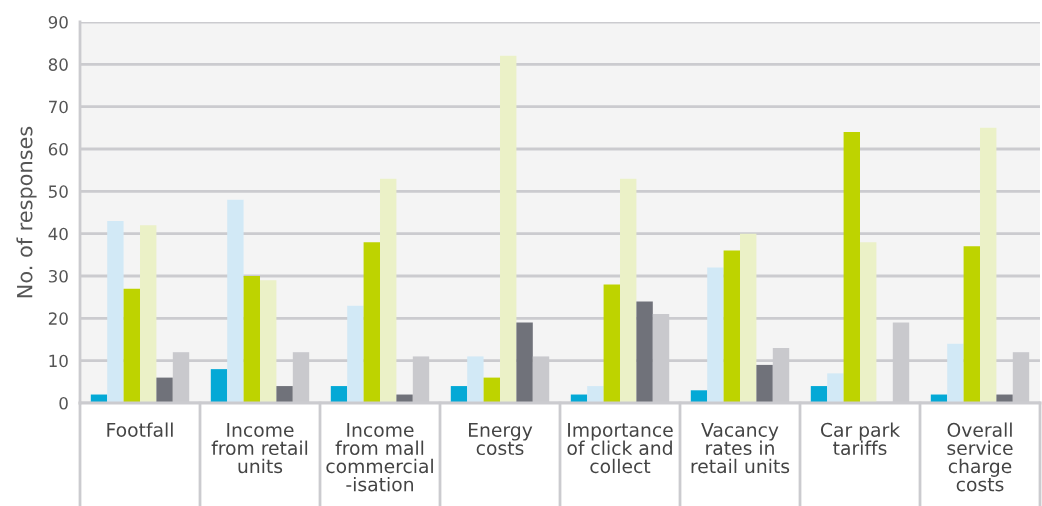 The width and height of the screenshot is (1042, 506). What do you see at coordinates (860, 439) in the screenshot?
I see `x-tick-label: Car park tariffs` at bounding box center [860, 439].